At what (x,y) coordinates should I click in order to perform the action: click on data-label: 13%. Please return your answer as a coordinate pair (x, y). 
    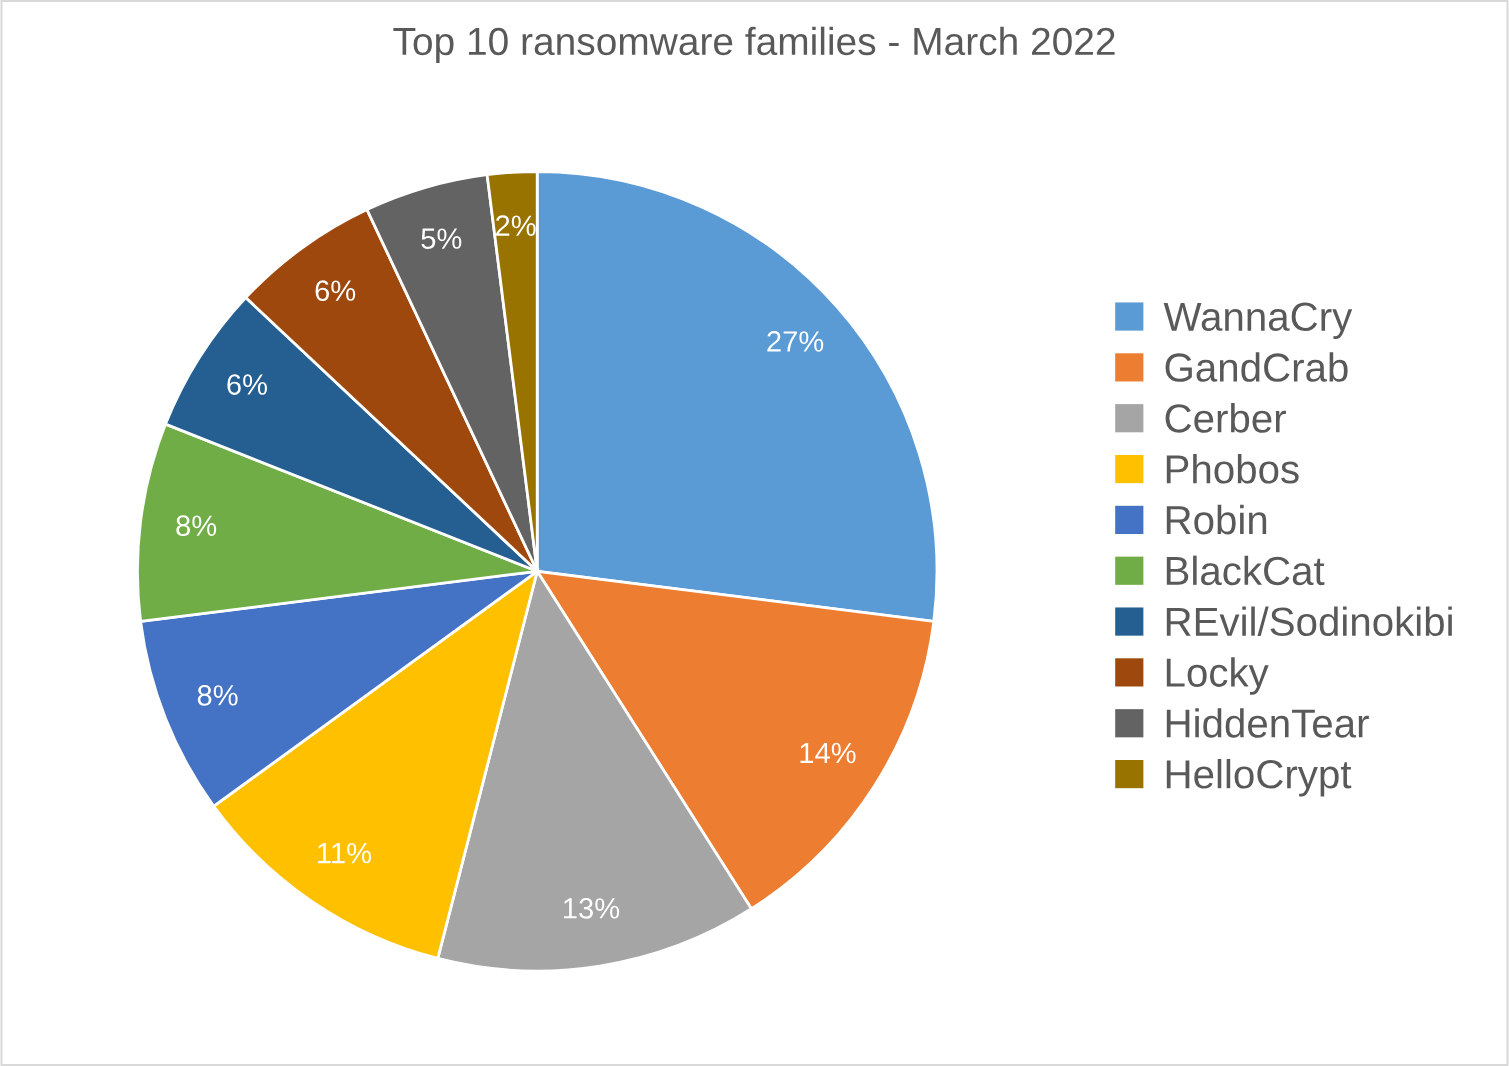
    Looking at the image, I should click on (592, 908).